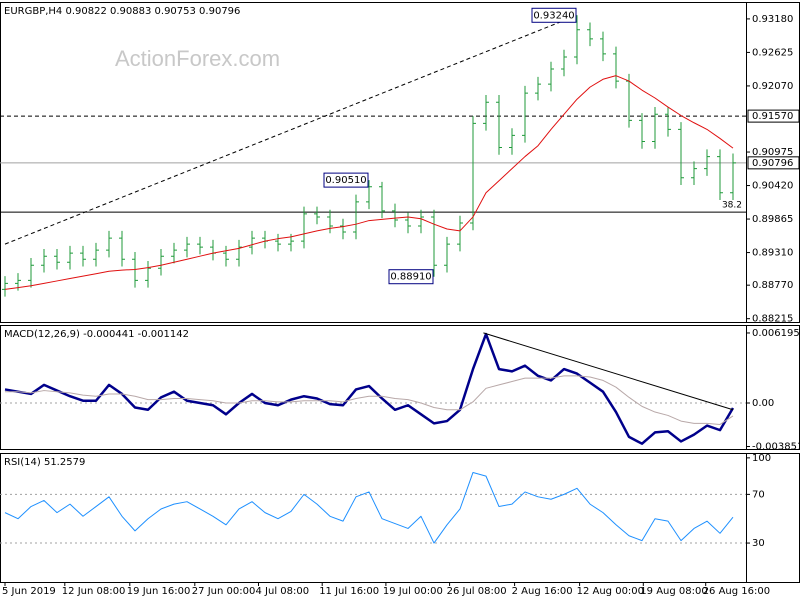 The image size is (800, 600). I want to click on callout-label: 0.93240, so click(553, 15).